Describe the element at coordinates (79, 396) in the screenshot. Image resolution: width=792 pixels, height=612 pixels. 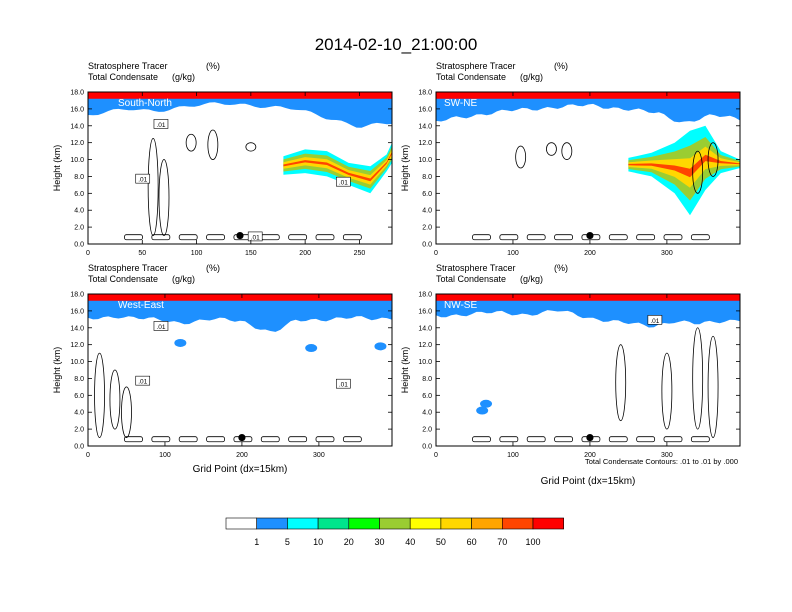
I see `y-tick-label: 6.0` at that location.